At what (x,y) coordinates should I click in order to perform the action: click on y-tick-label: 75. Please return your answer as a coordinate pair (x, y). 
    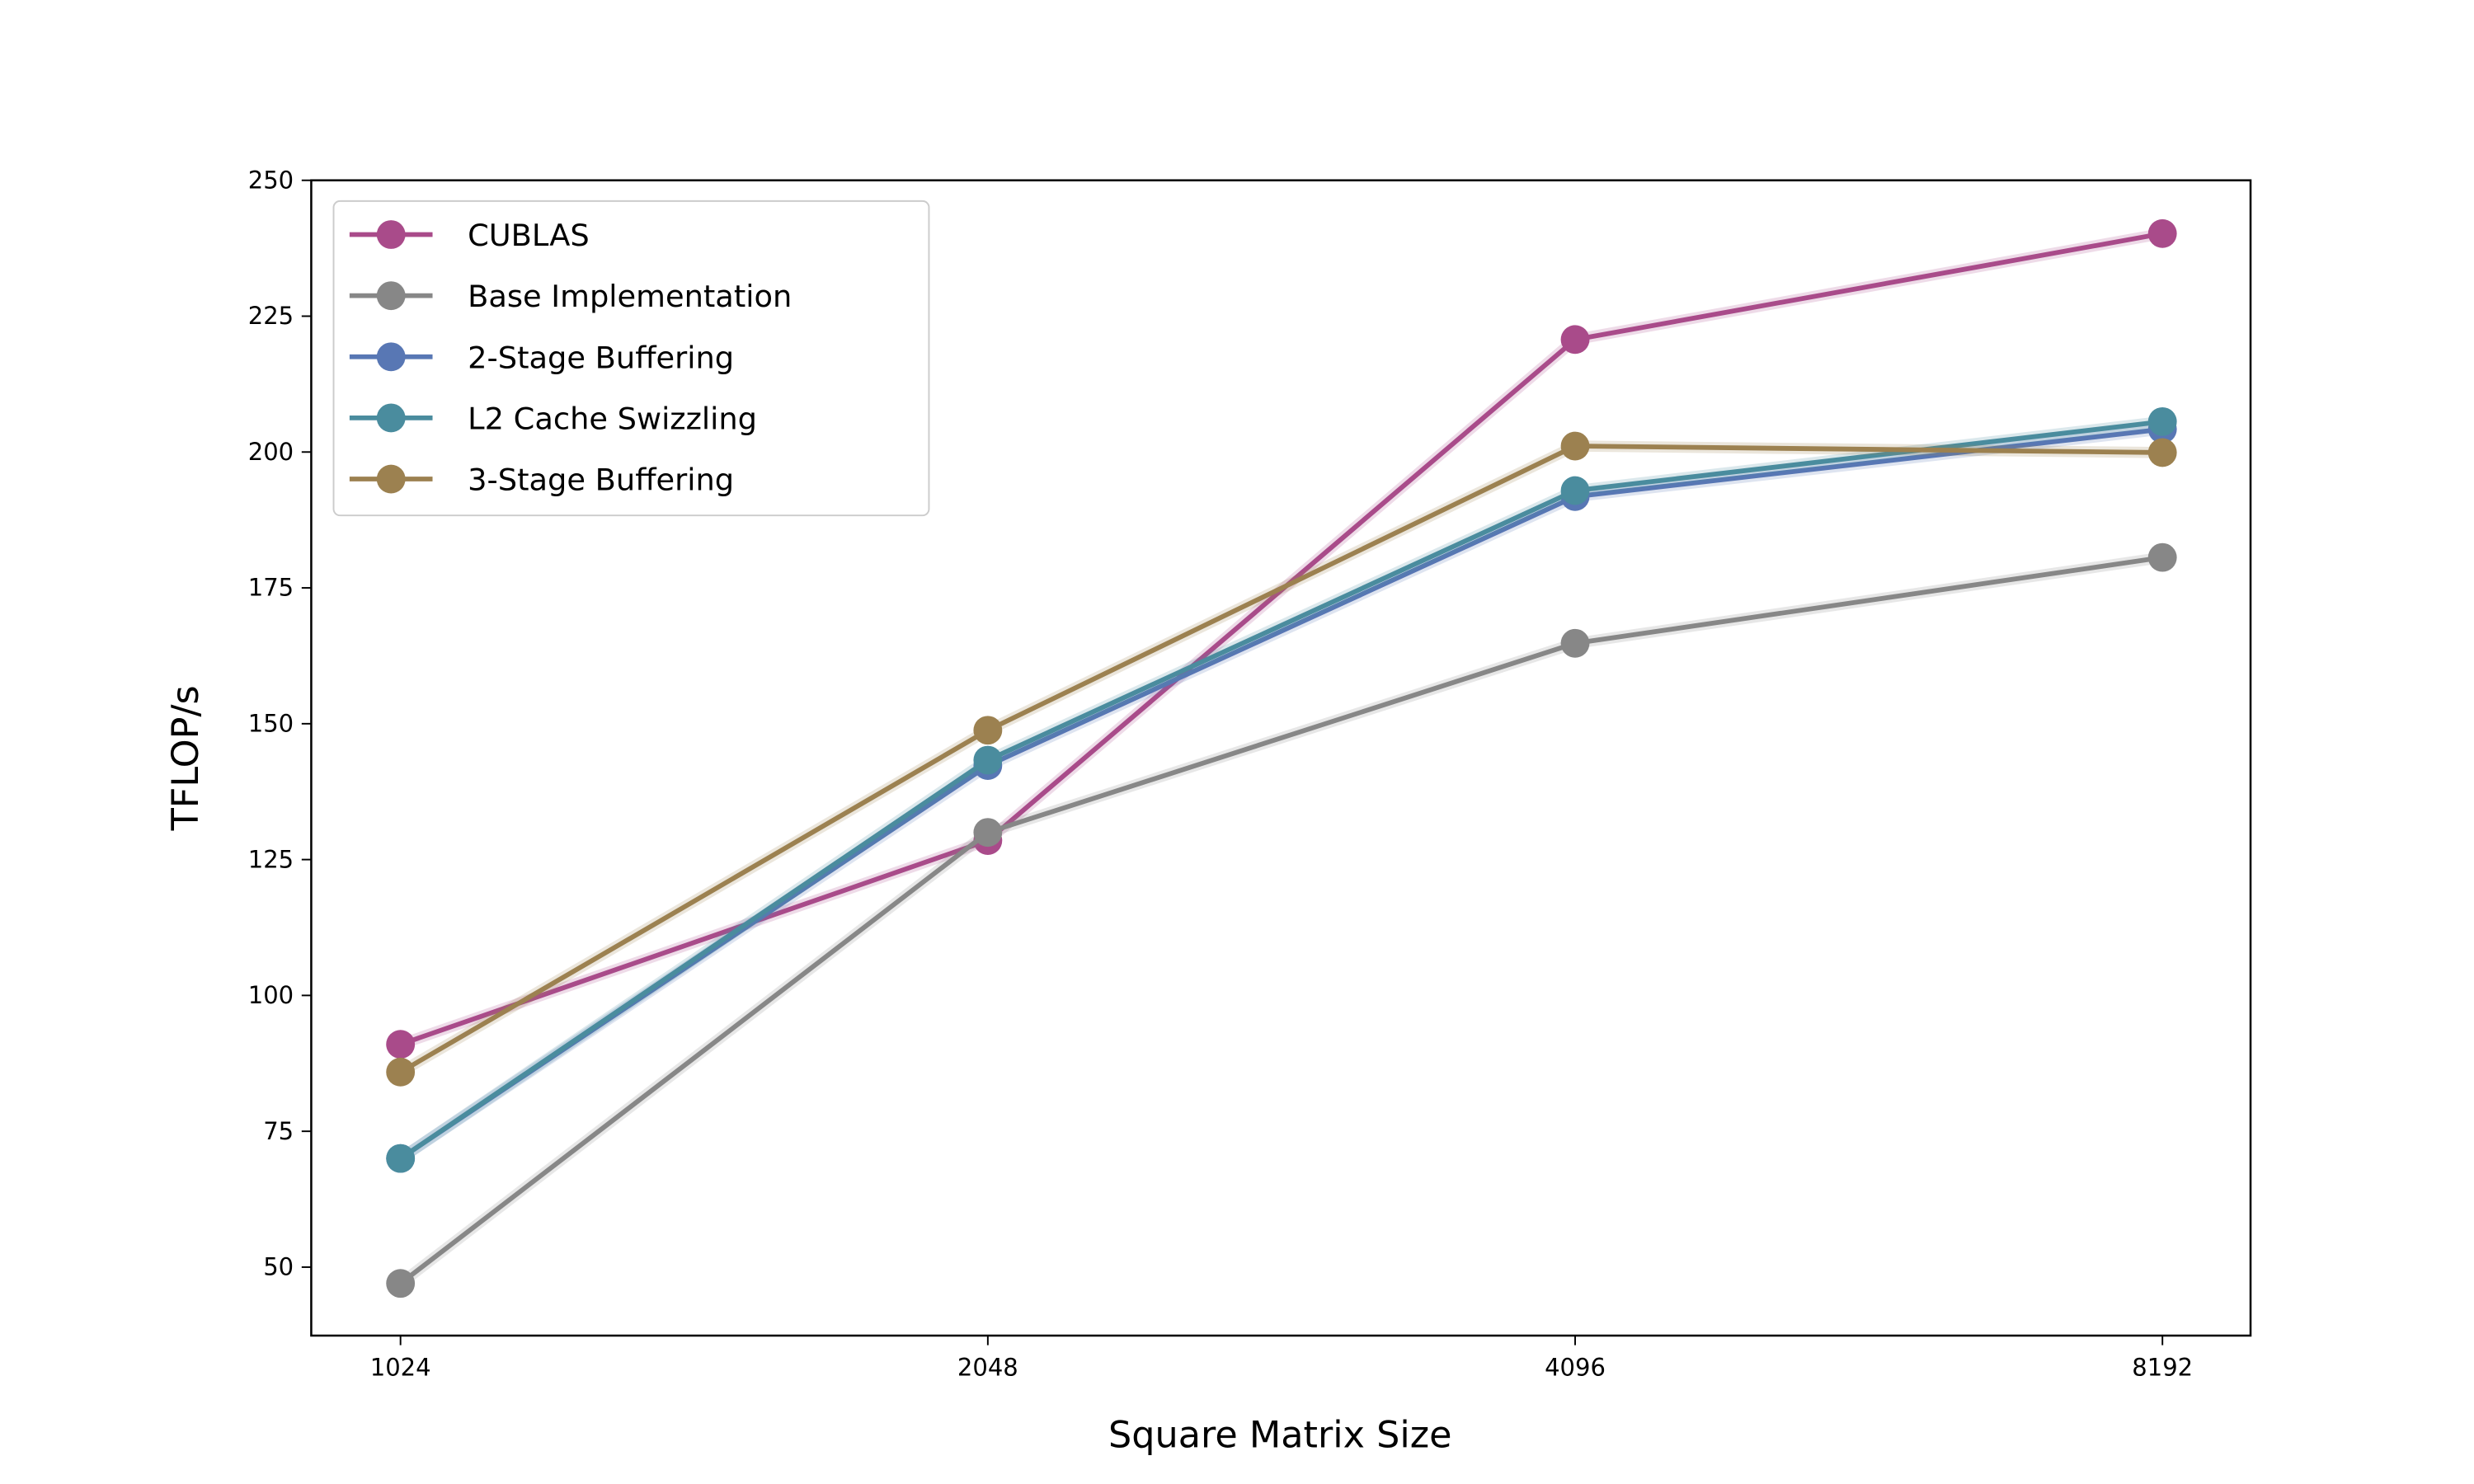
    Looking at the image, I should click on (278, 1131).